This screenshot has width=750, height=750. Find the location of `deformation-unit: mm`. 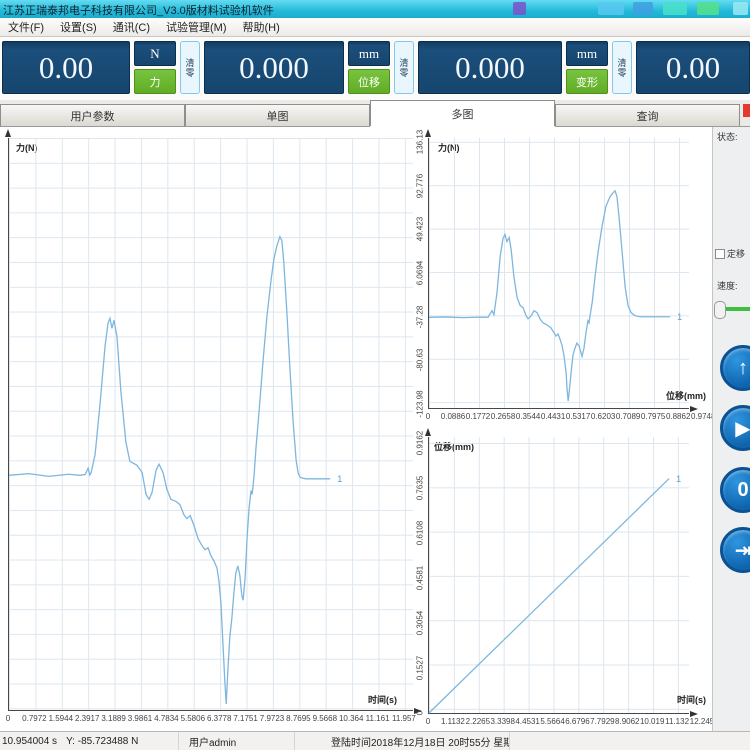

deformation-unit: mm is located at coordinates (587, 53).